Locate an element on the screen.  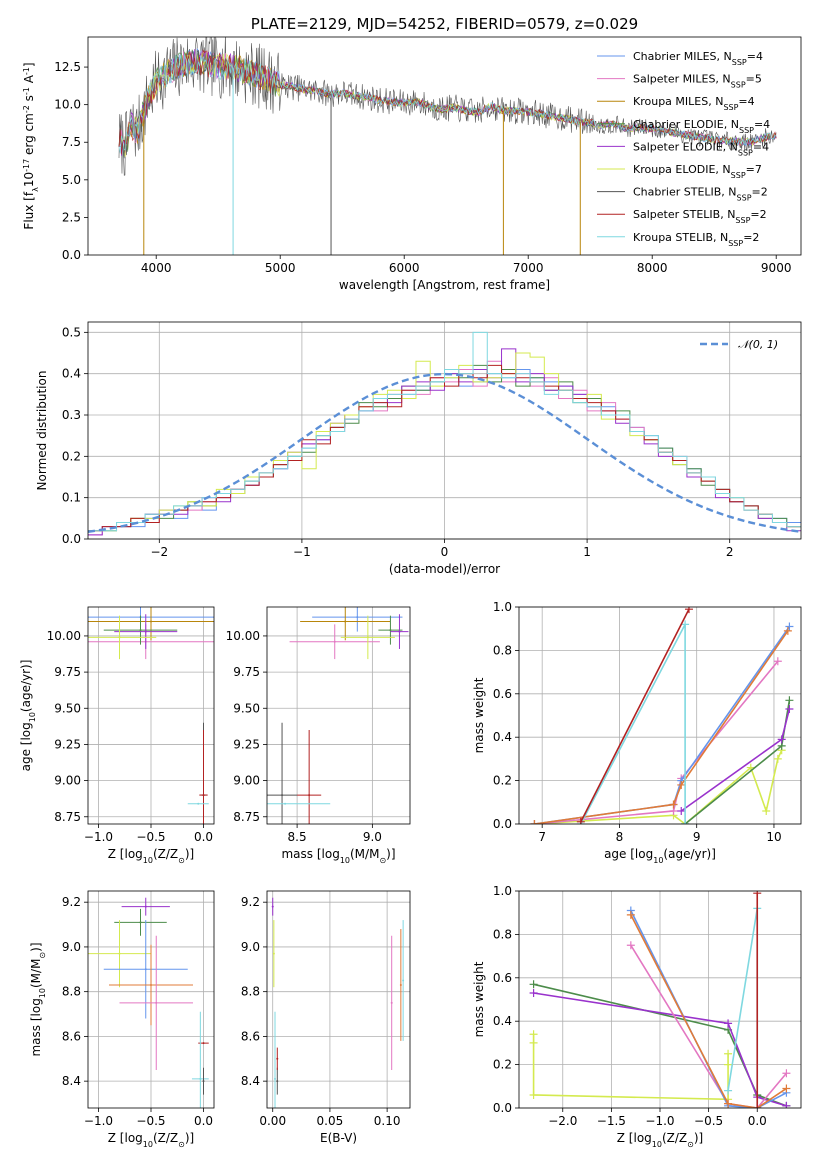
y-tick-label: 12.5 is located at coordinates (67, 67).